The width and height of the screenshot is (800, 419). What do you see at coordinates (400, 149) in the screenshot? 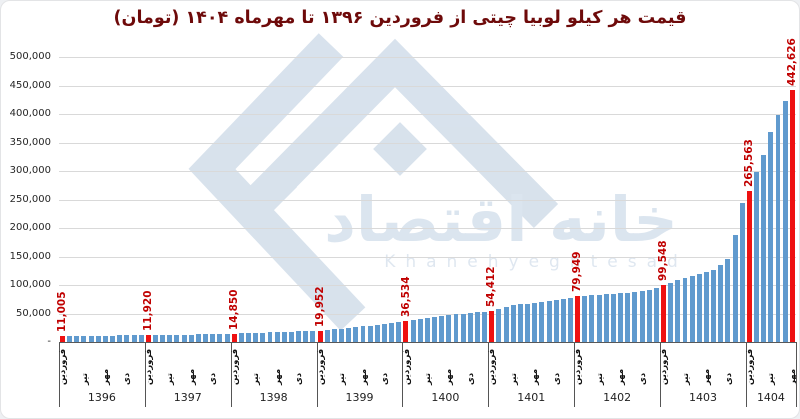
I see `watermark-diamond-icon` at bounding box center [400, 149].